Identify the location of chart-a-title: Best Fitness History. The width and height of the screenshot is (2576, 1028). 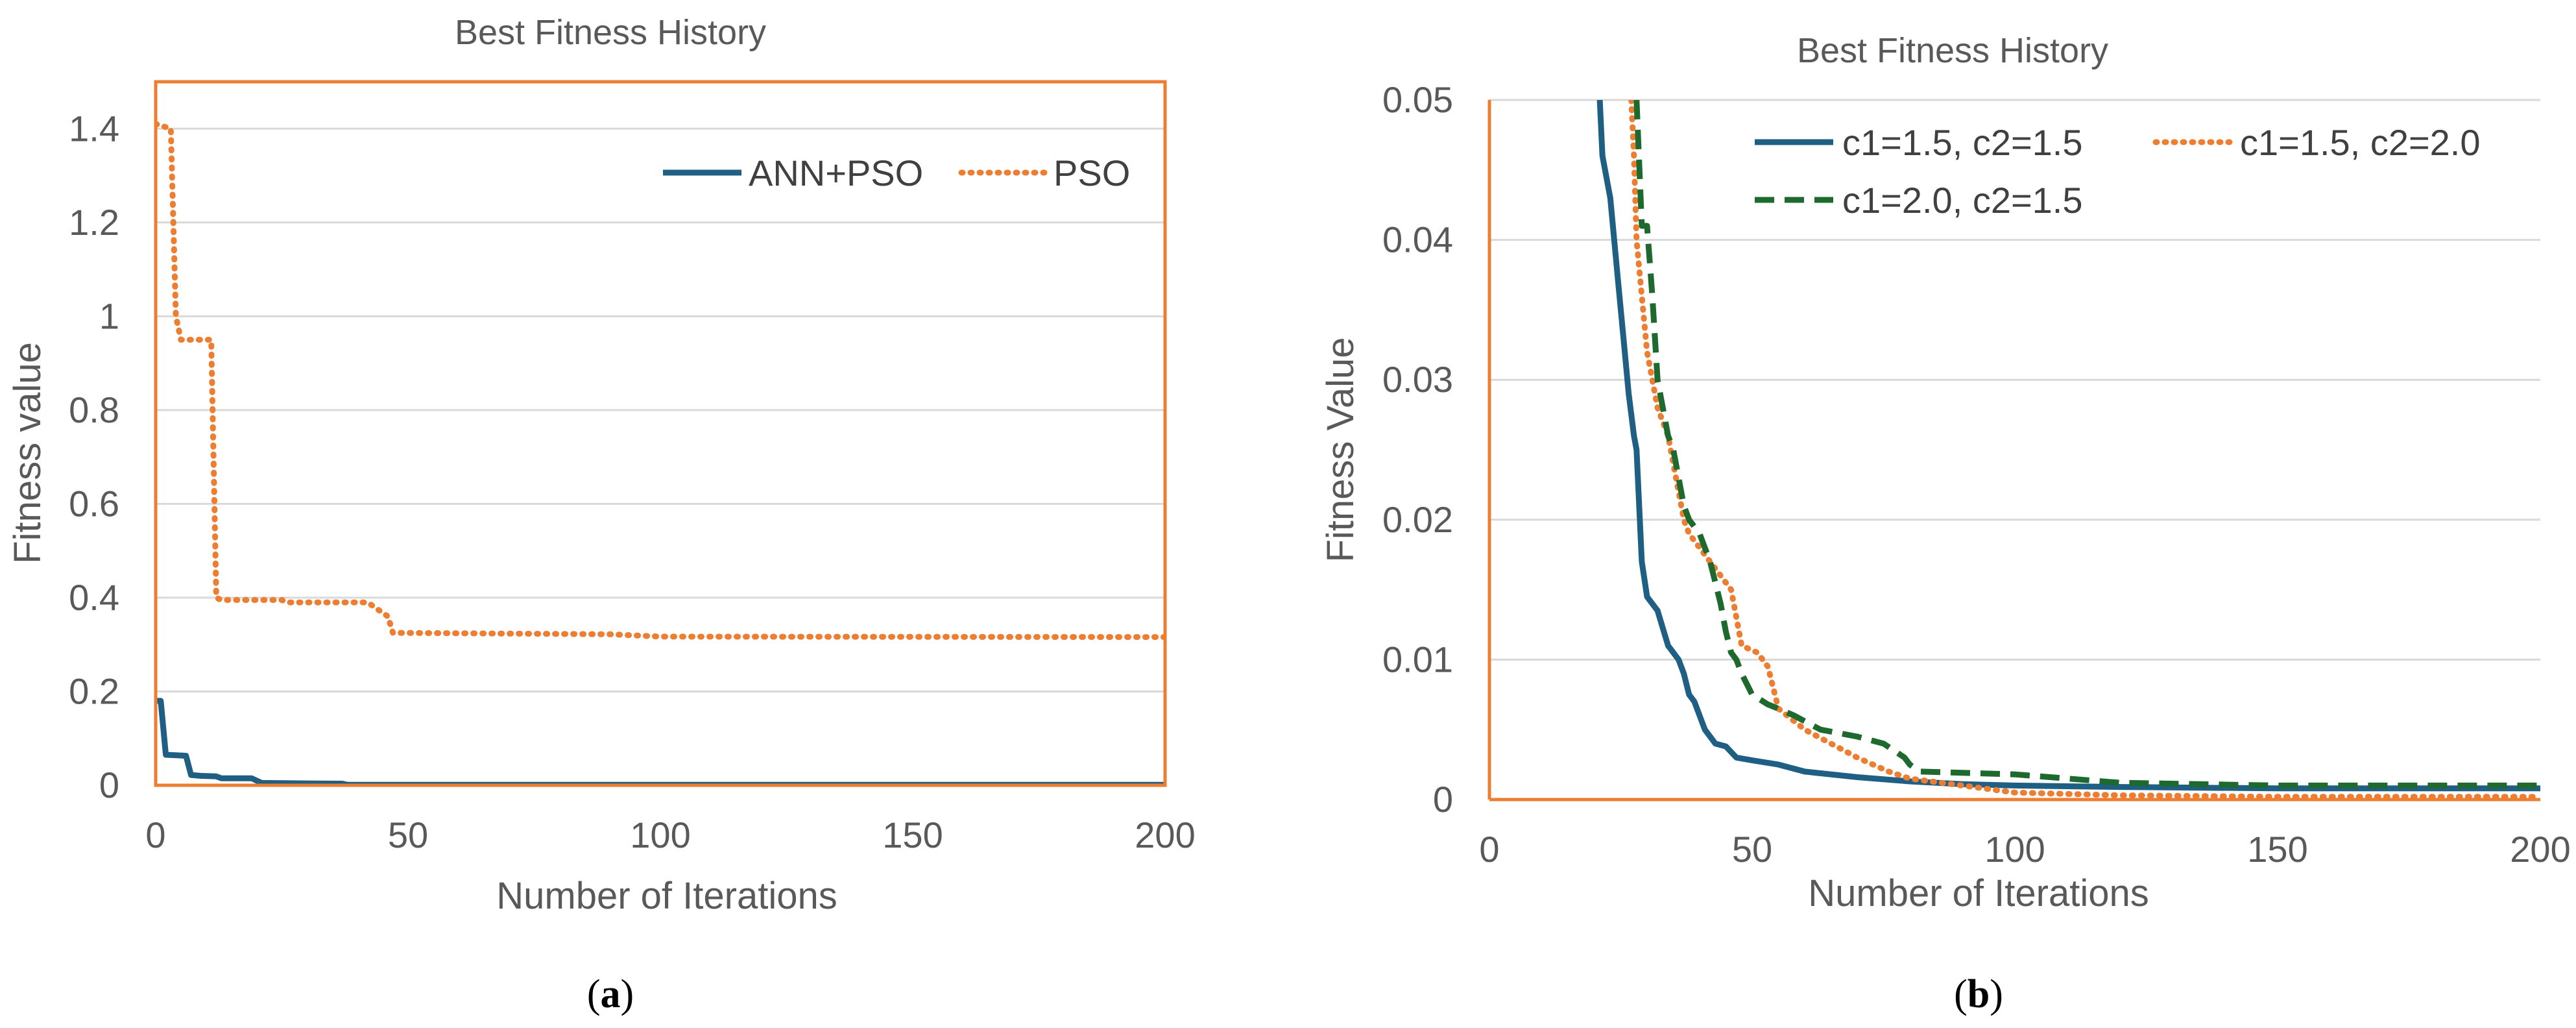
(610, 32).